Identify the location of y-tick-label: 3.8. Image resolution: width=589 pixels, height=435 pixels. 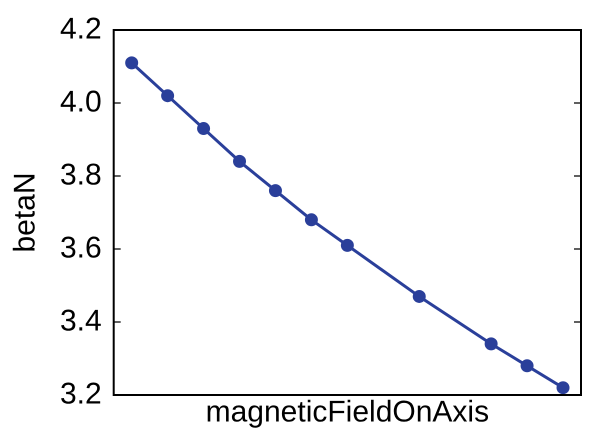
(81, 175).